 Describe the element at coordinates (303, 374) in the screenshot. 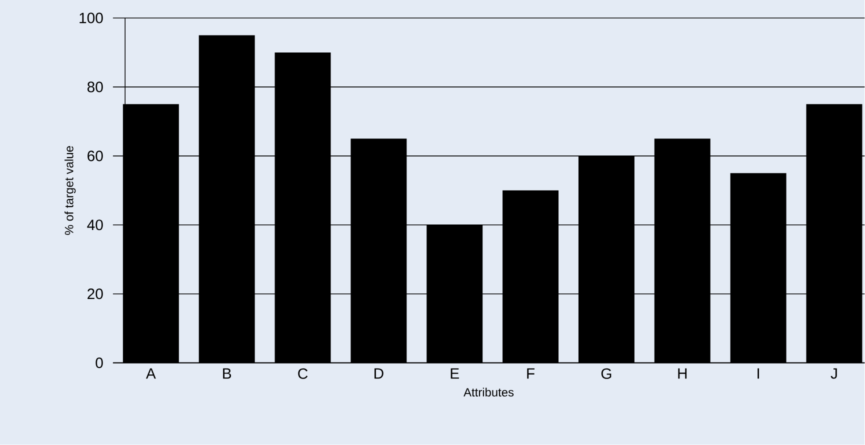

I see `x-tick-label: C` at that location.